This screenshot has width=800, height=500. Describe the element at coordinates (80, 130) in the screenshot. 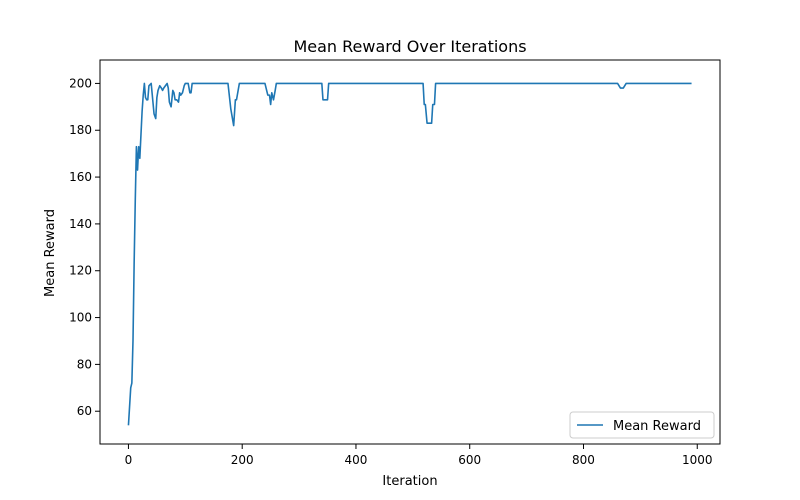

I see `y-tick-label: 180` at that location.